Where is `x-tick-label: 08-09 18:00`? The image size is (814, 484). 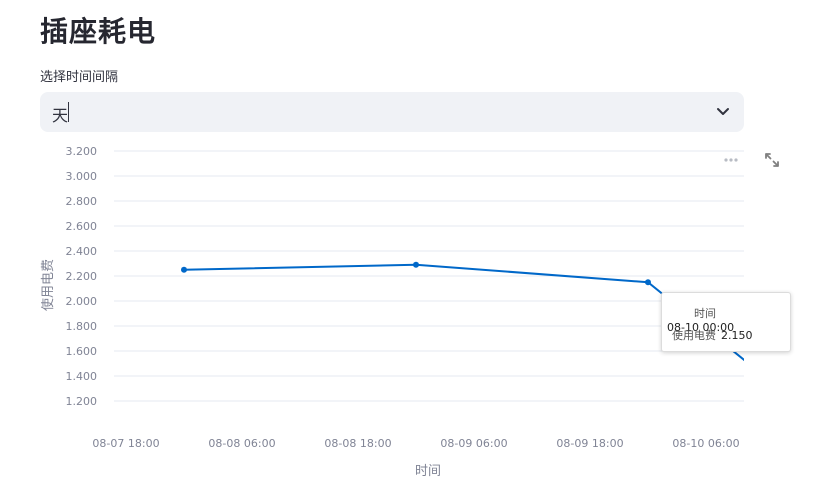 x-tick-label: 08-09 18:00 is located at coordinates (589, 443).